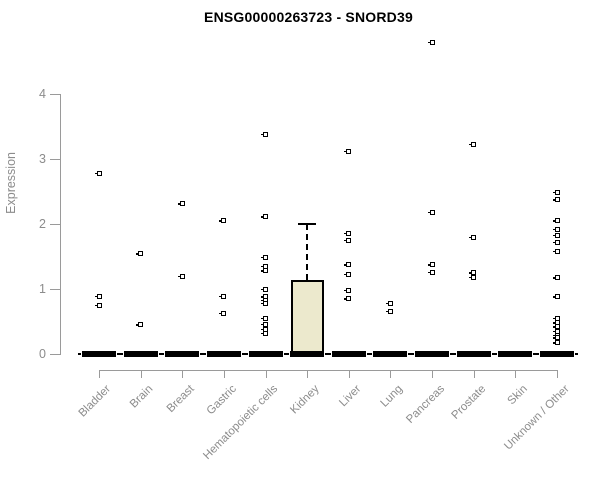  I want to click on x-category-label: Gastric, so click(221, 400).